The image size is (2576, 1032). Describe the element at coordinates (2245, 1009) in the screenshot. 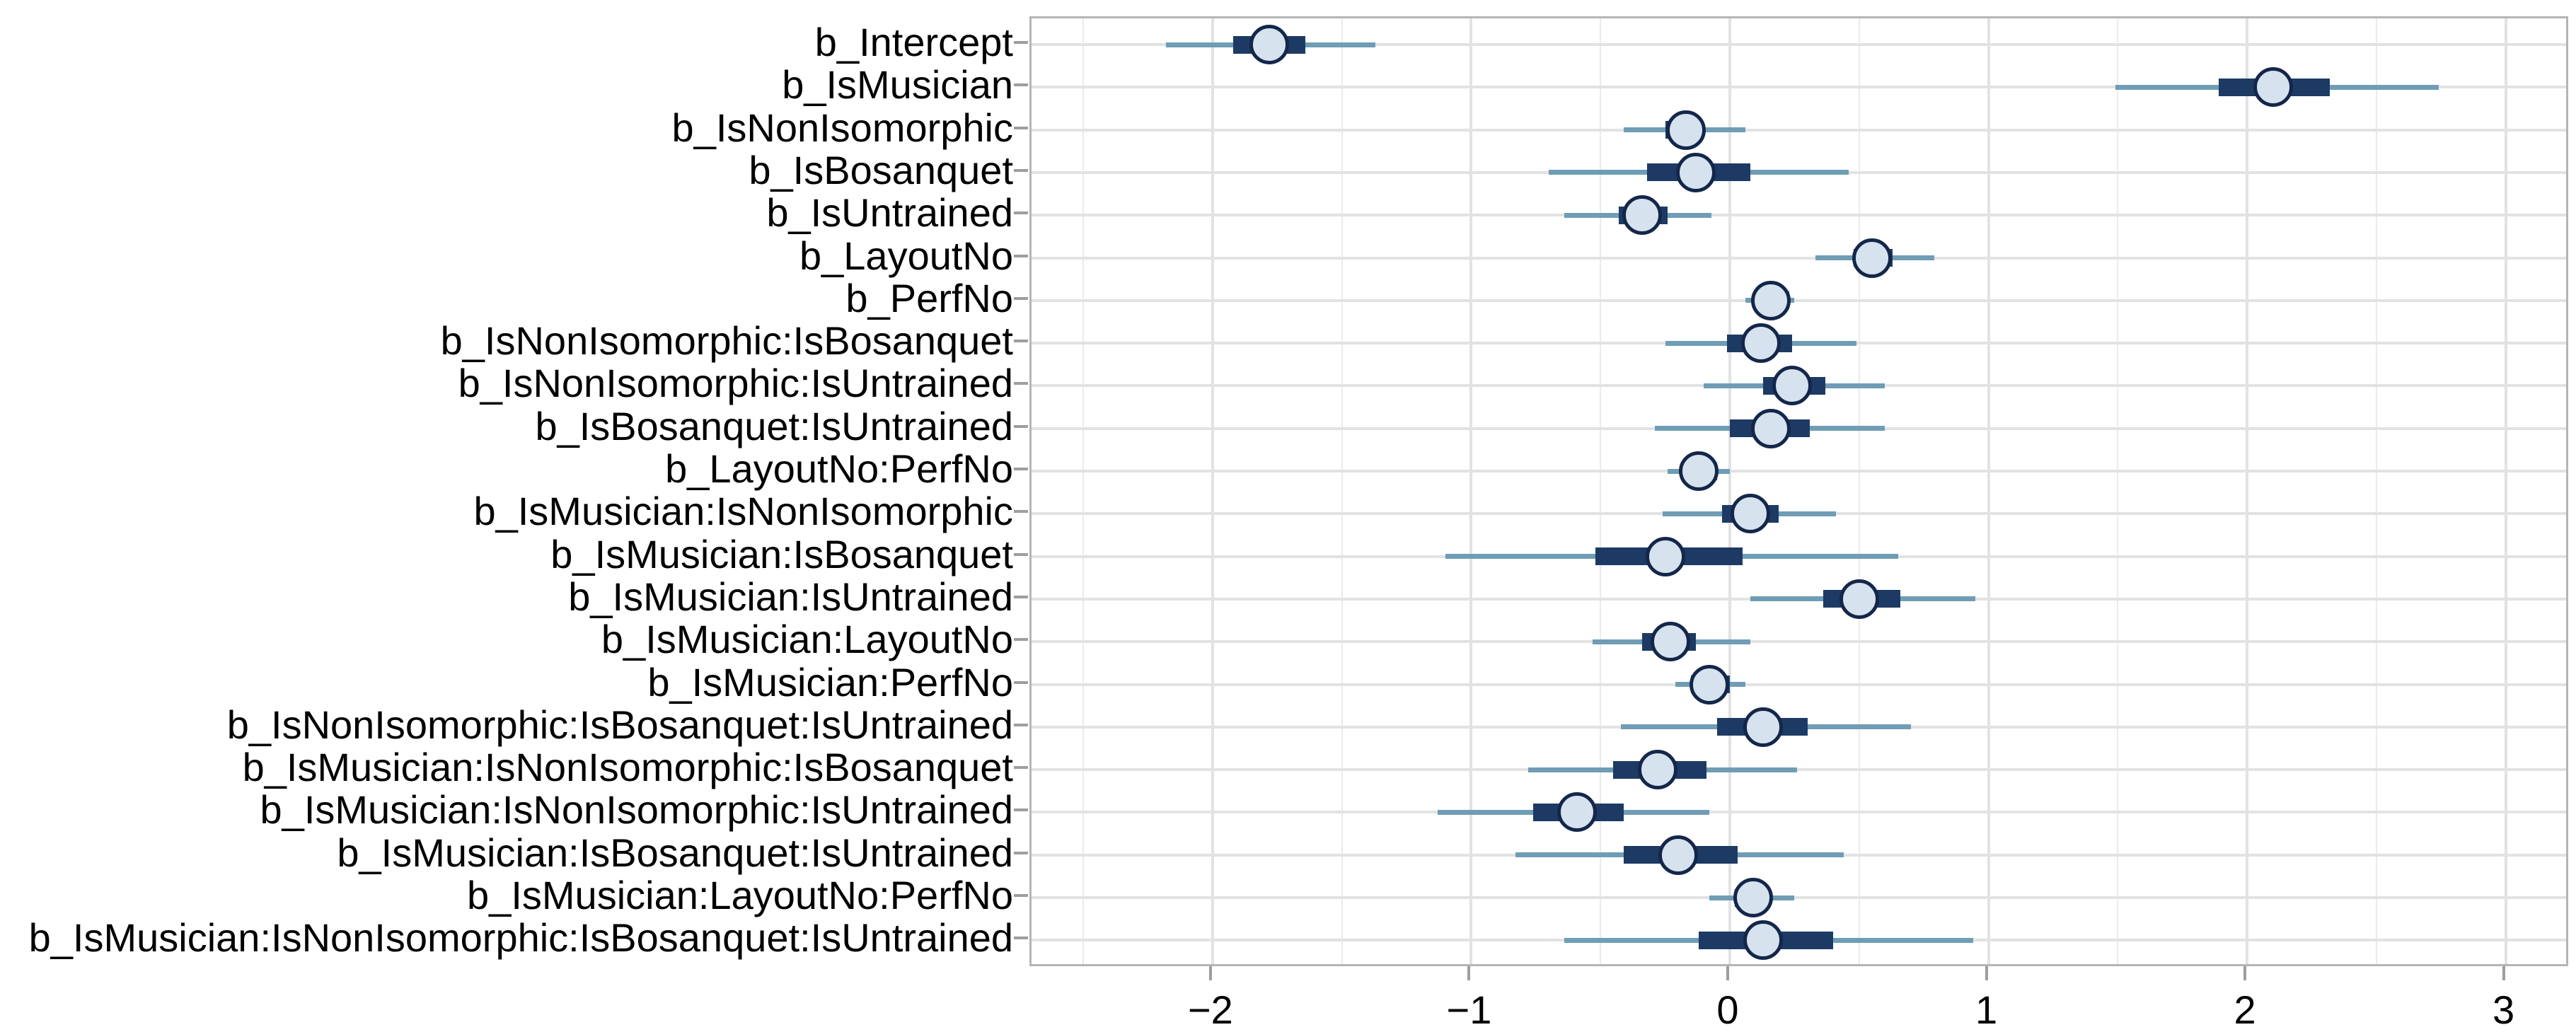

I see `x-tick-label: 2` at that location.